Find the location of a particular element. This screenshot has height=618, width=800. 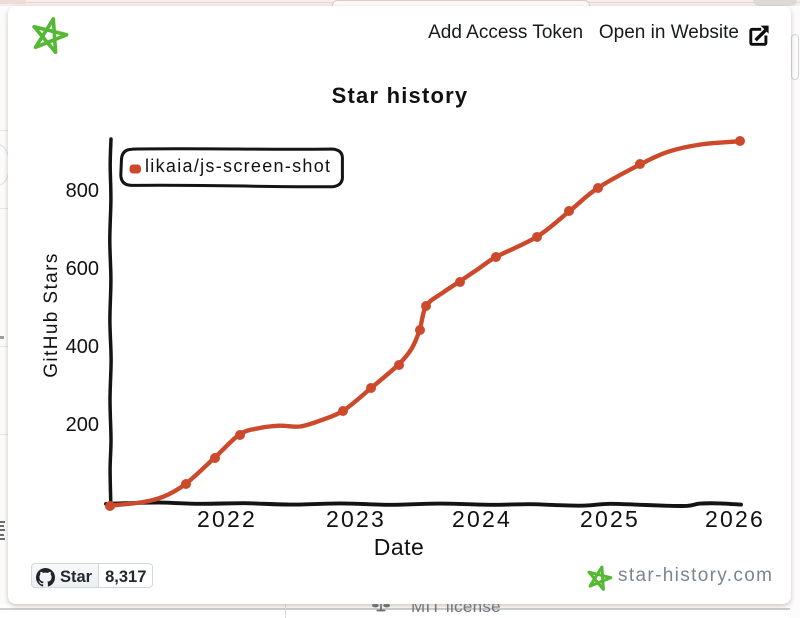

svg-text: 600 is located at coordinates (82, 269).